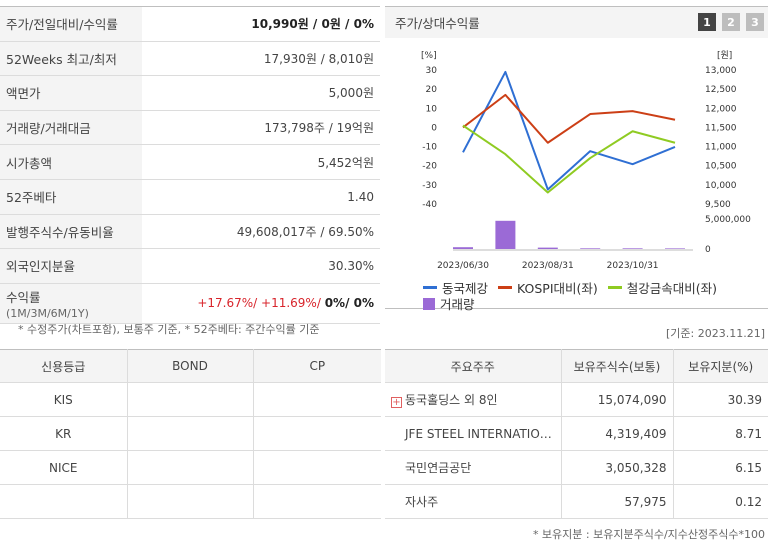 Image resolution: width=773 pixels, height=545 pixels. I want to click on chart-page-1-button: 1, so click(707, 22).